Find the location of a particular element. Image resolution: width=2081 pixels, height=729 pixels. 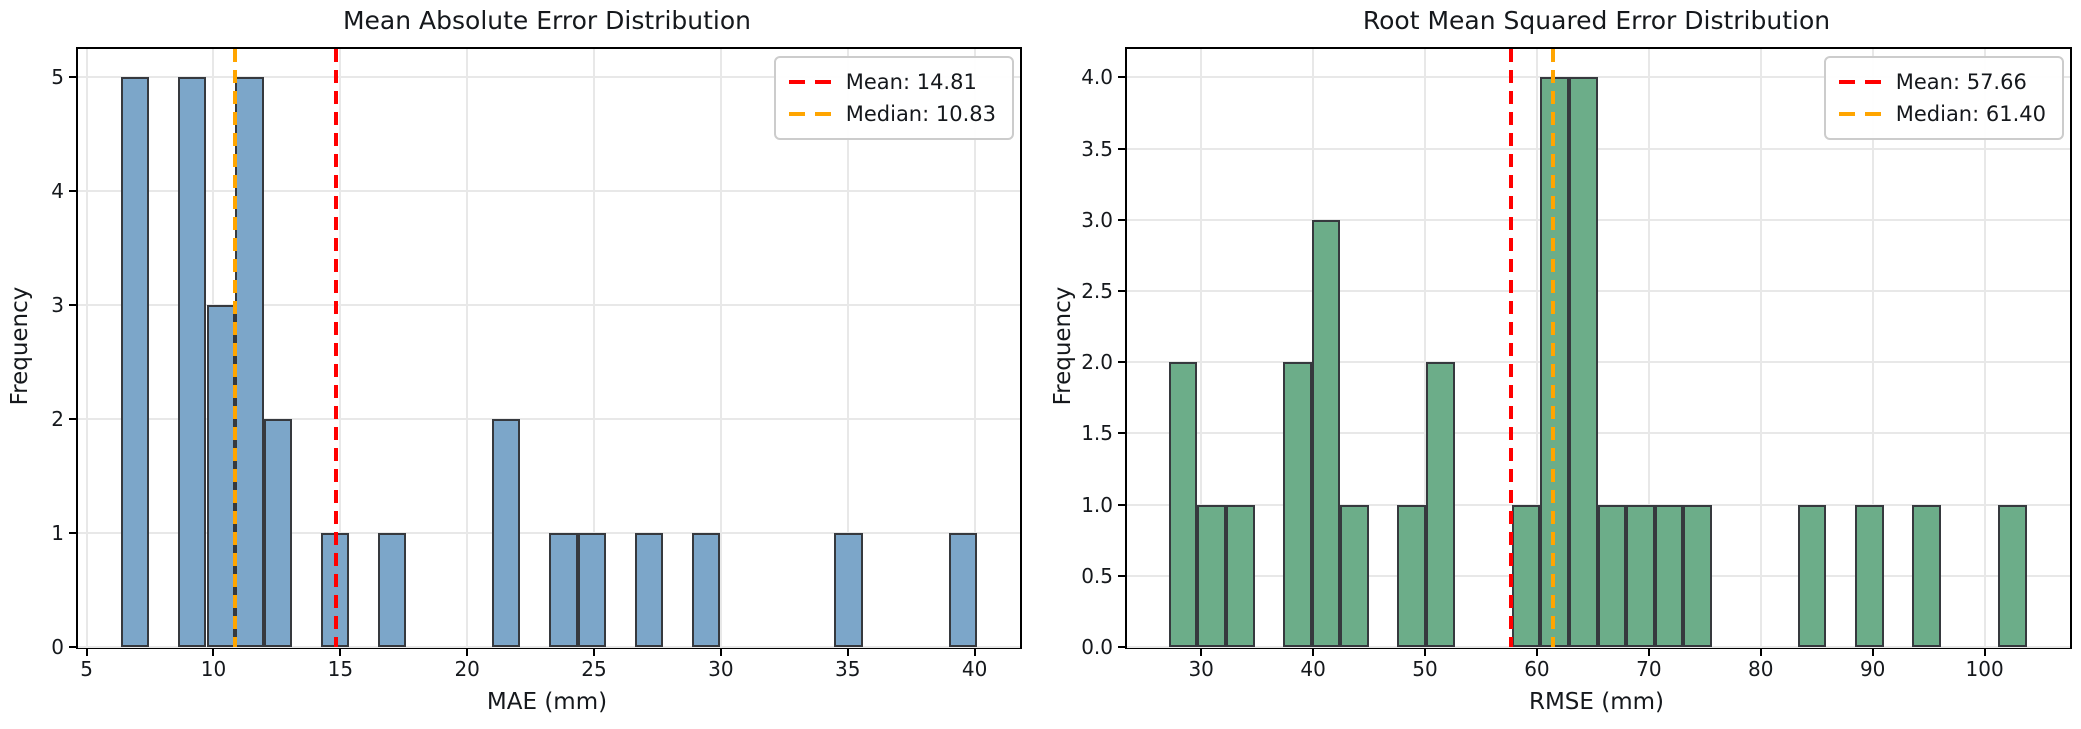

y-tick-label: 0.0 is located at coordinates (1097, 647).